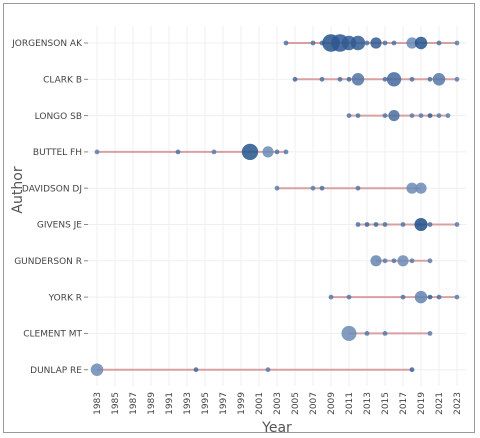  Describe the element at coordinates (386, 403) in the screenshot. I see `x-tick-label: 2015` at that location.